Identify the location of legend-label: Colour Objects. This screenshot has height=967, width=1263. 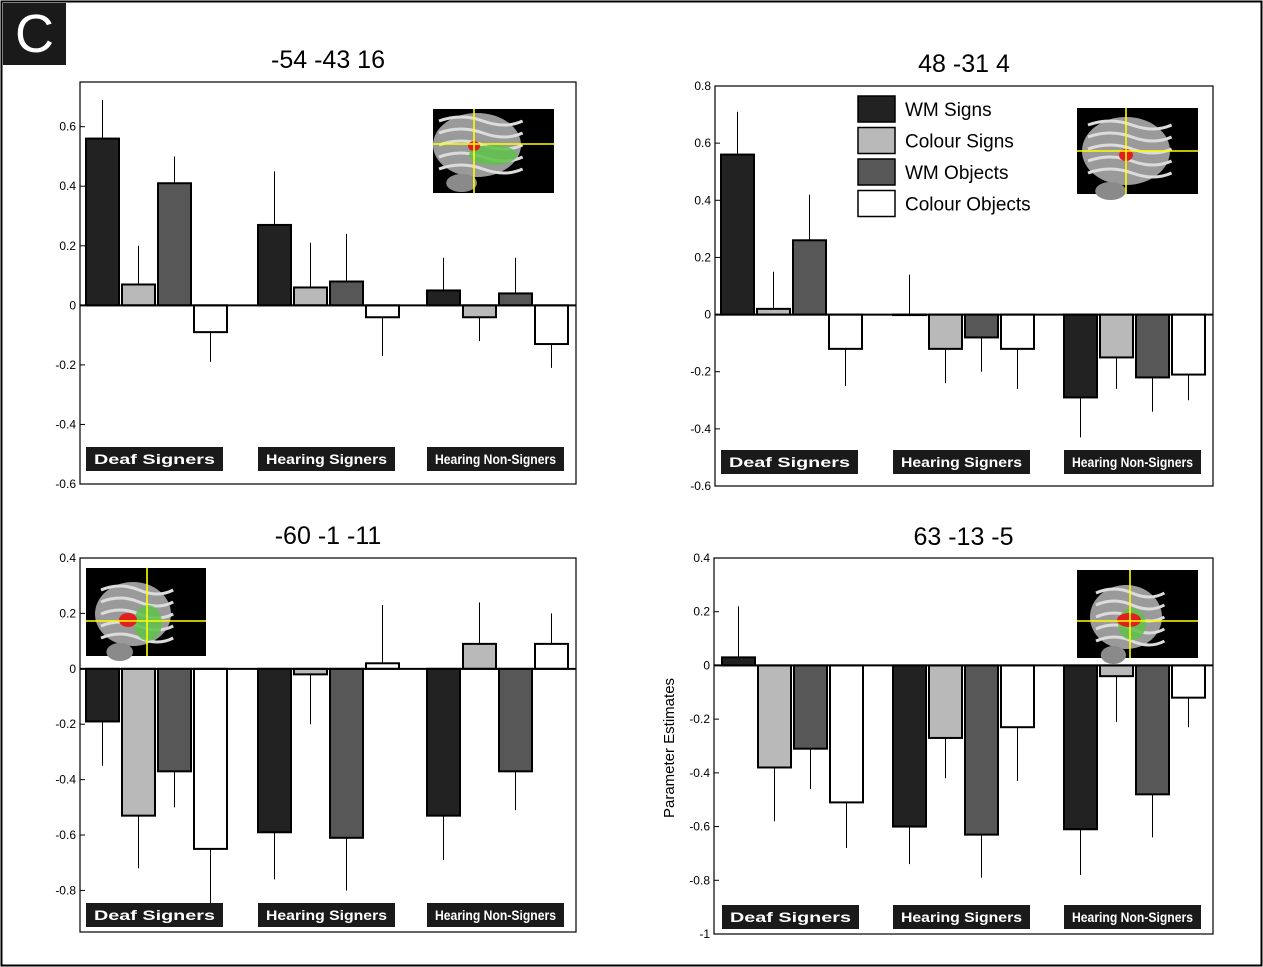
(968, 205).